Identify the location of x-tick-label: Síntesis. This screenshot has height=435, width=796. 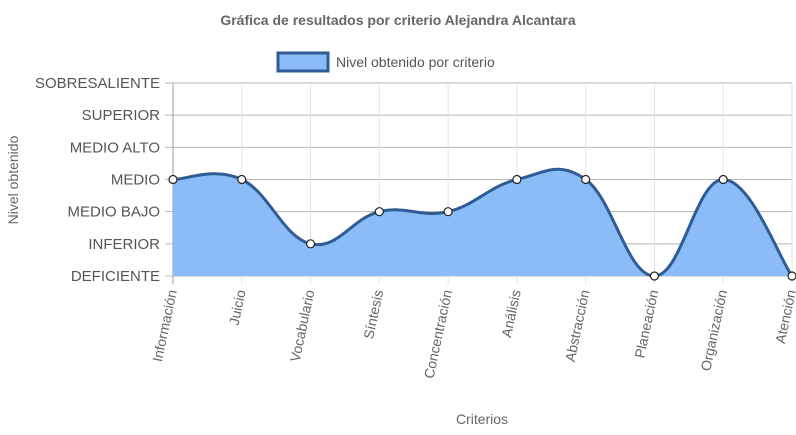
(373, 314).